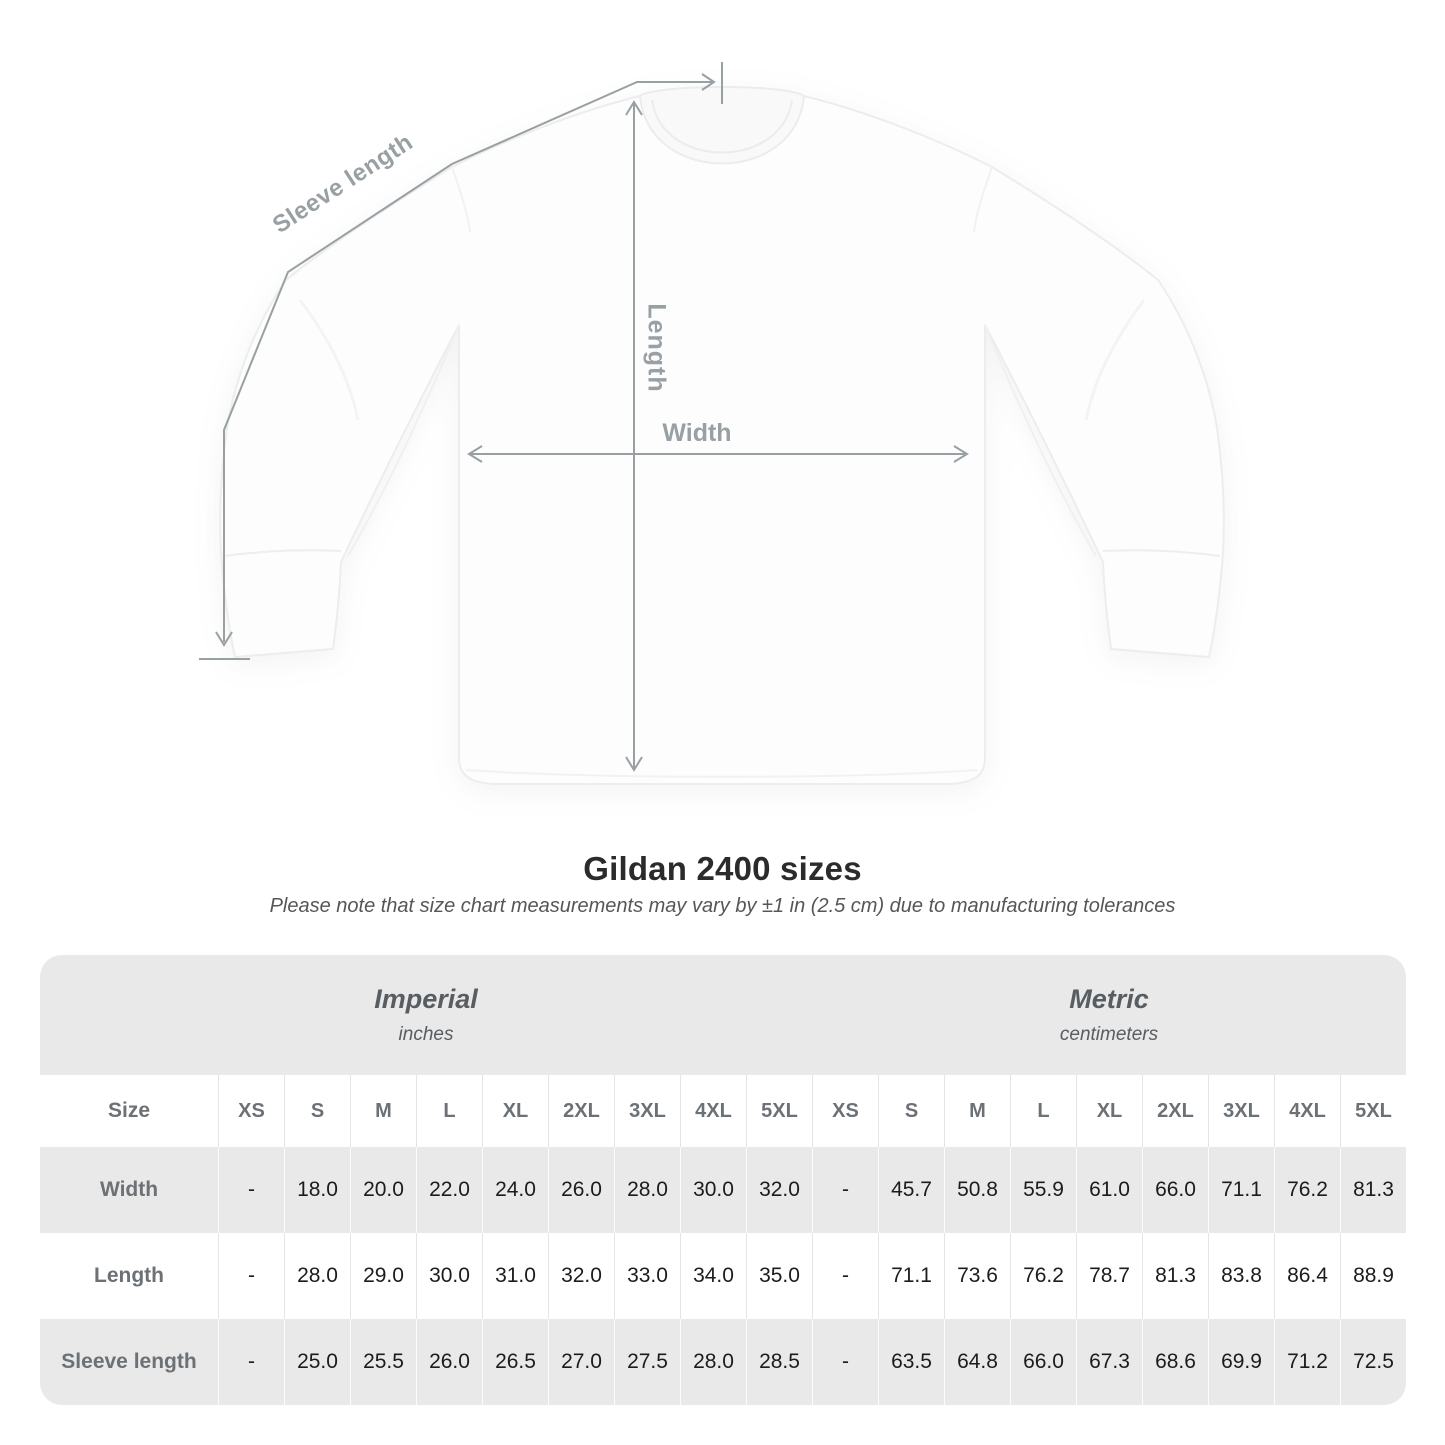 The height and width of the screenshot is (1445, 1445). Describe the element at coordinates (1109, 1015) in the screenshot. I see `metric-group-header: Metric centimeters` at that location.